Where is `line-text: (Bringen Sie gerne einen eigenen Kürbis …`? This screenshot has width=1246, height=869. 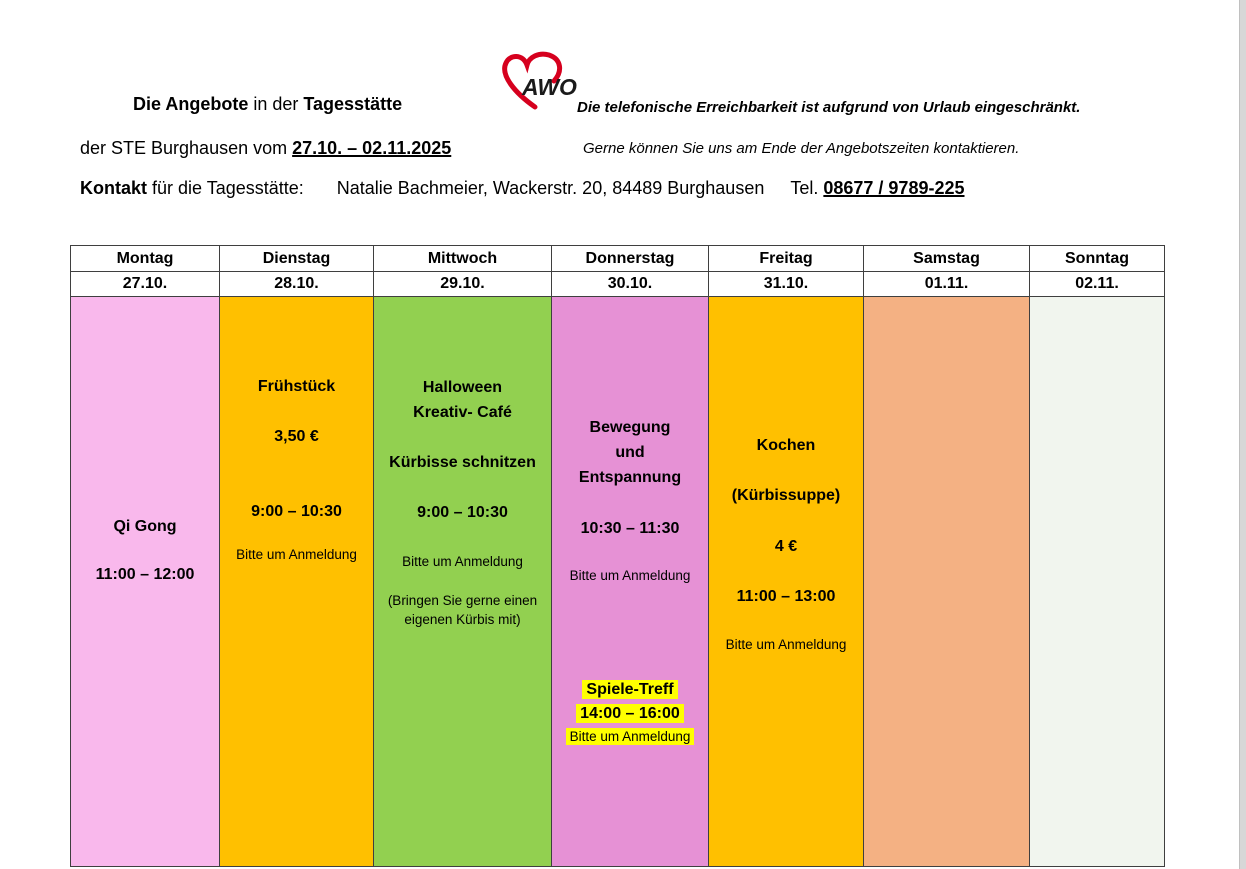
line-text: (Bringen Sie gerne einen eigenen Kürbis … is located at coordinates (462, 610).